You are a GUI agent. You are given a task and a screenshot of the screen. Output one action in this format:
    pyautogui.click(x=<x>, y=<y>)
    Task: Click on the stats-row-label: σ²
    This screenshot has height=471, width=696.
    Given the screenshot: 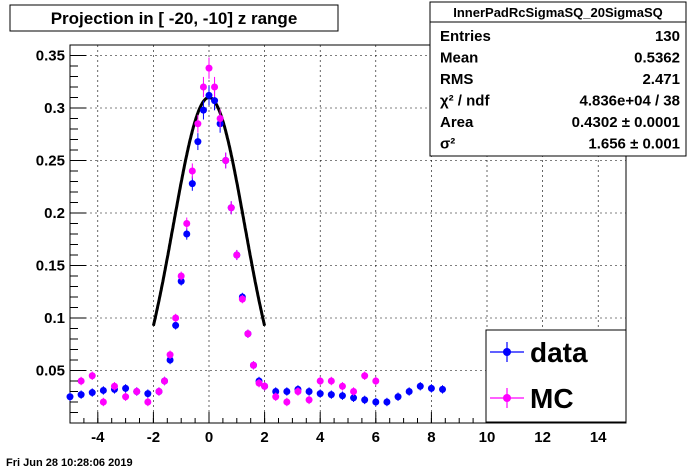 What is the action you would take?
    pyautogui.click(x=447, y=144)
    